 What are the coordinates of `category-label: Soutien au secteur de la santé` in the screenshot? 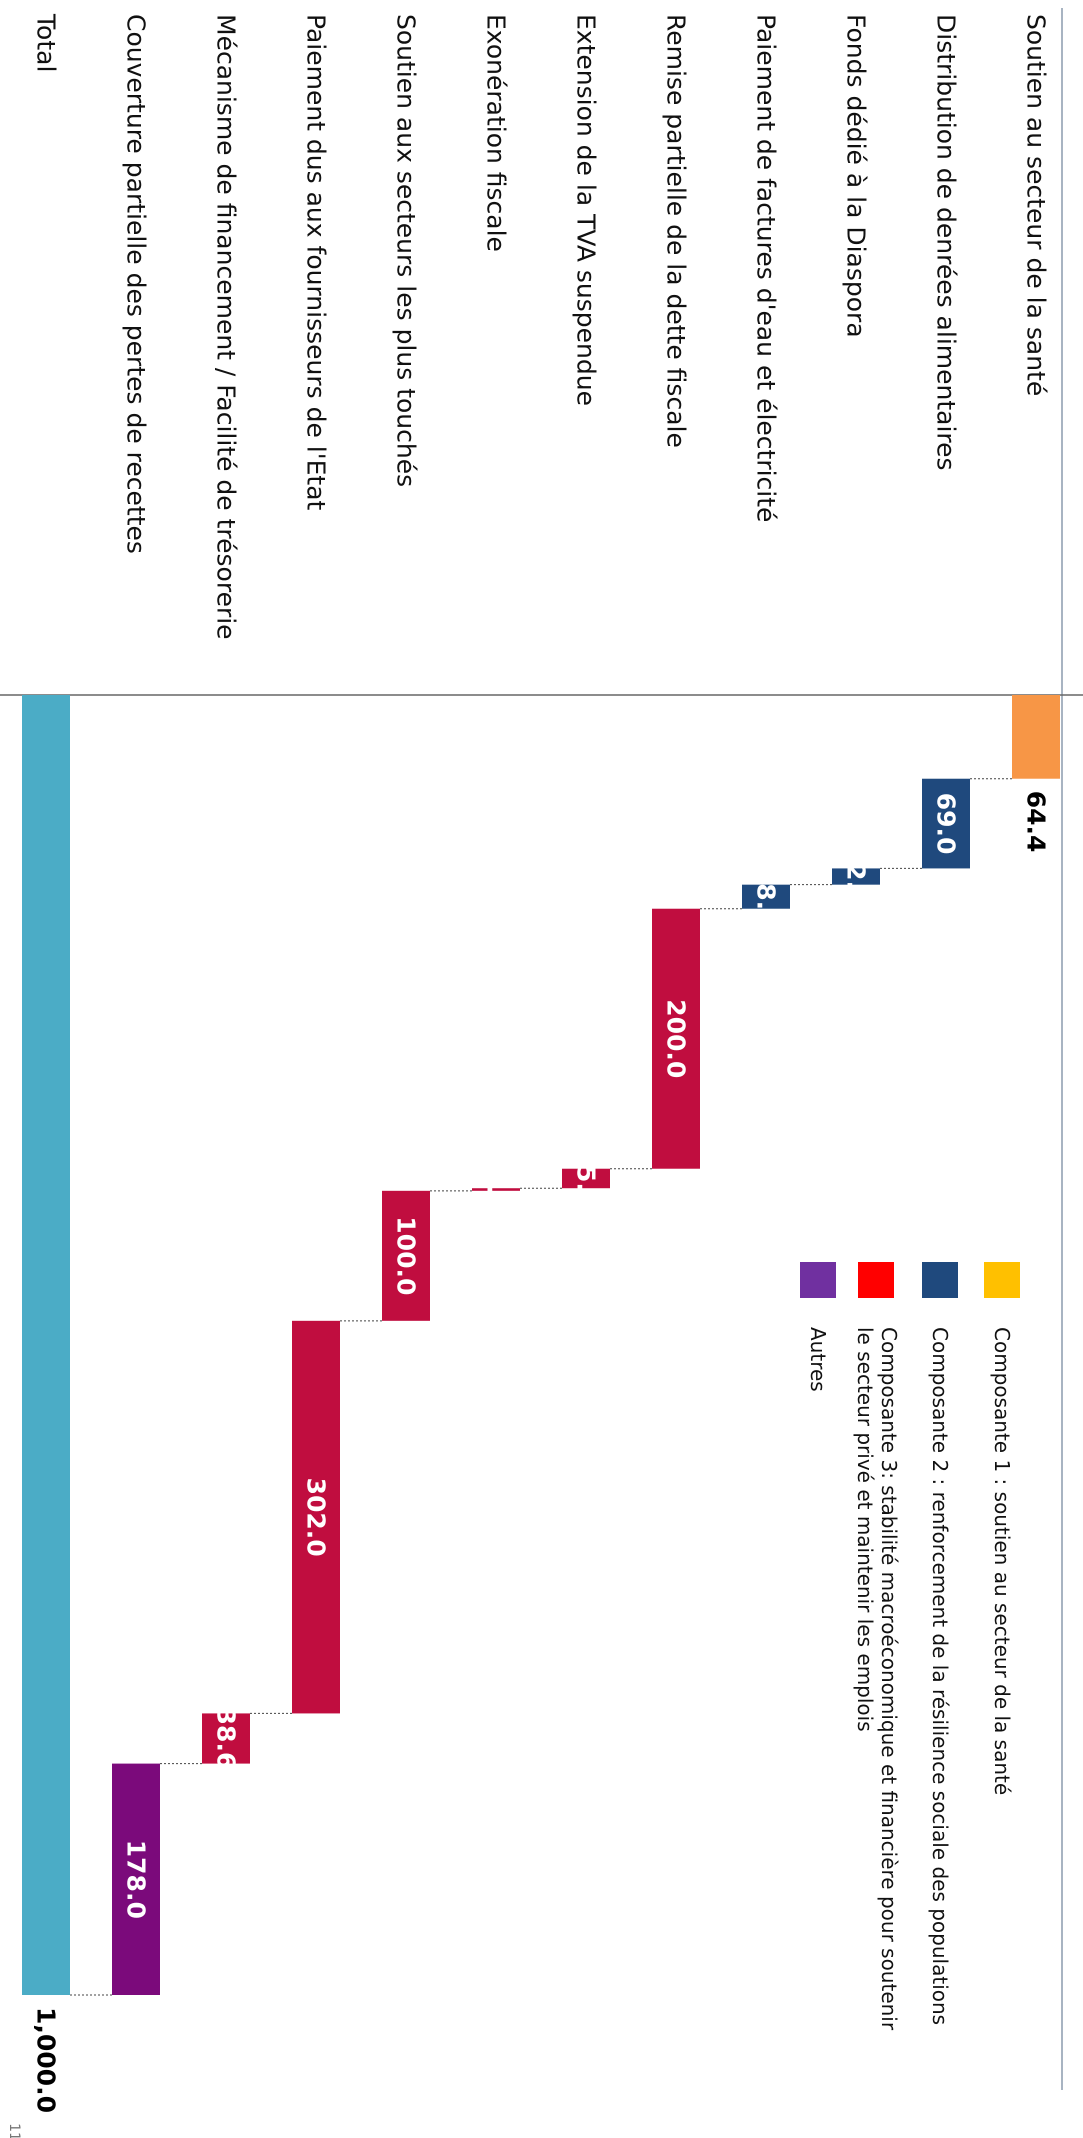 It's located at (1036, 205).